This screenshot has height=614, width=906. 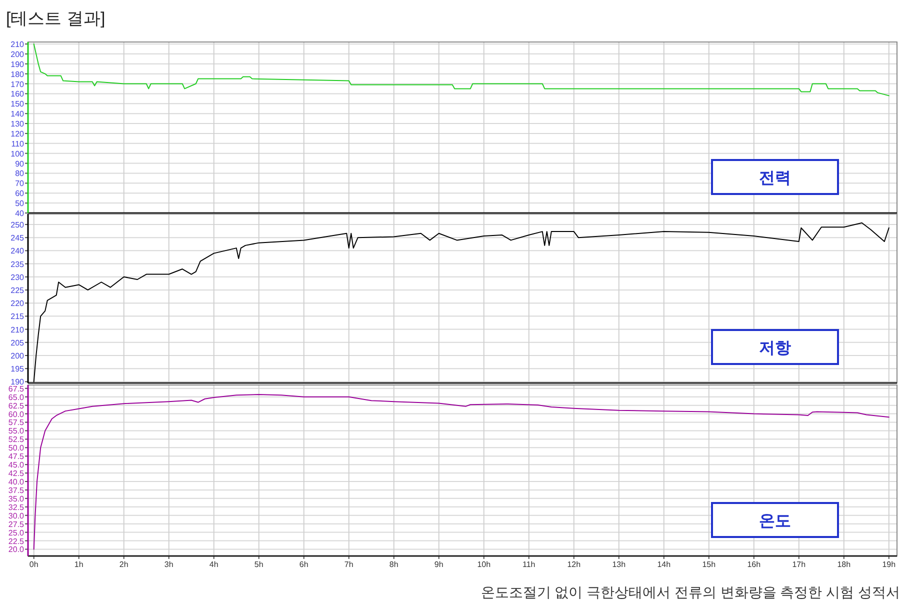 What do you see at coordinates (17, 264) in the screenshot?
I see `y-tick-label: 235` at bounding box center [17, 264].